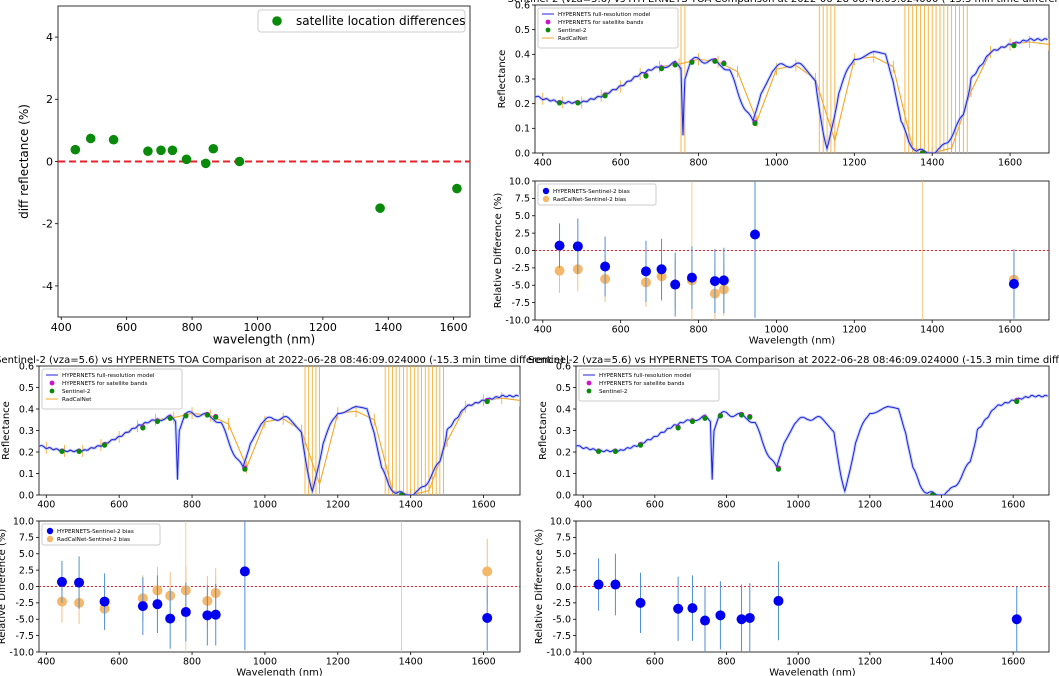 Image resolution: width=1059 pixels, height=676 pixels. I want to click on p2-inner, so click(792, 79).